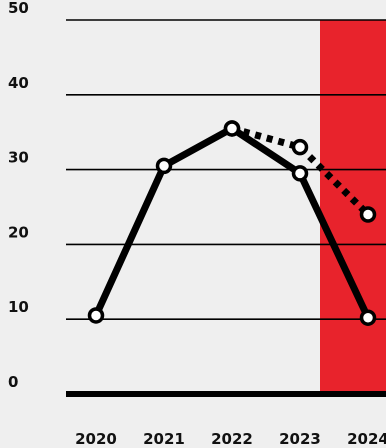  What do you see at coordinates (232, 128) in the screenshot?
I see `dotted-point-2022` at bounding box center [232, 128].